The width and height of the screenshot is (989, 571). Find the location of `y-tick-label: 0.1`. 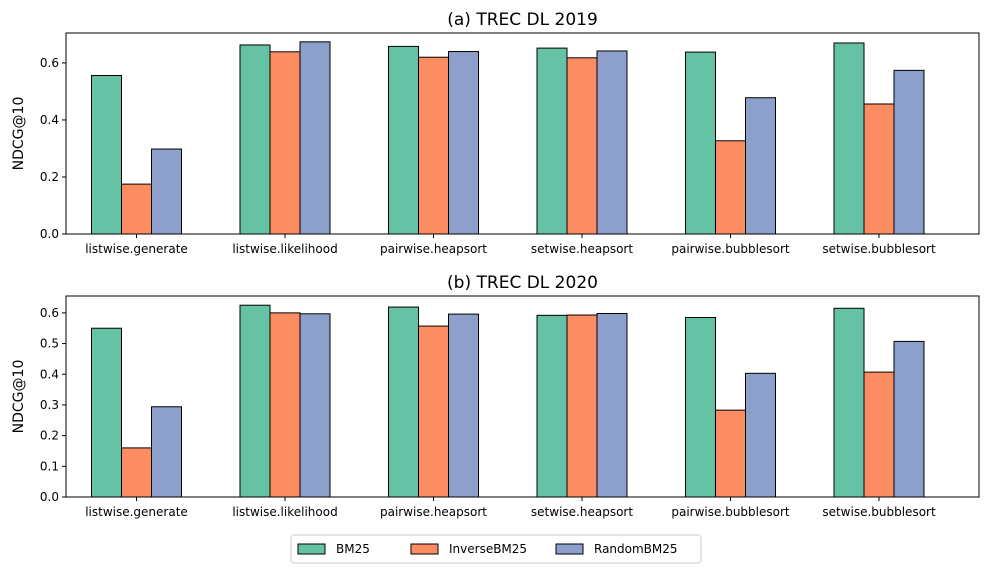

y-tick-label: 0.1 is located at coordinates (49, 466).